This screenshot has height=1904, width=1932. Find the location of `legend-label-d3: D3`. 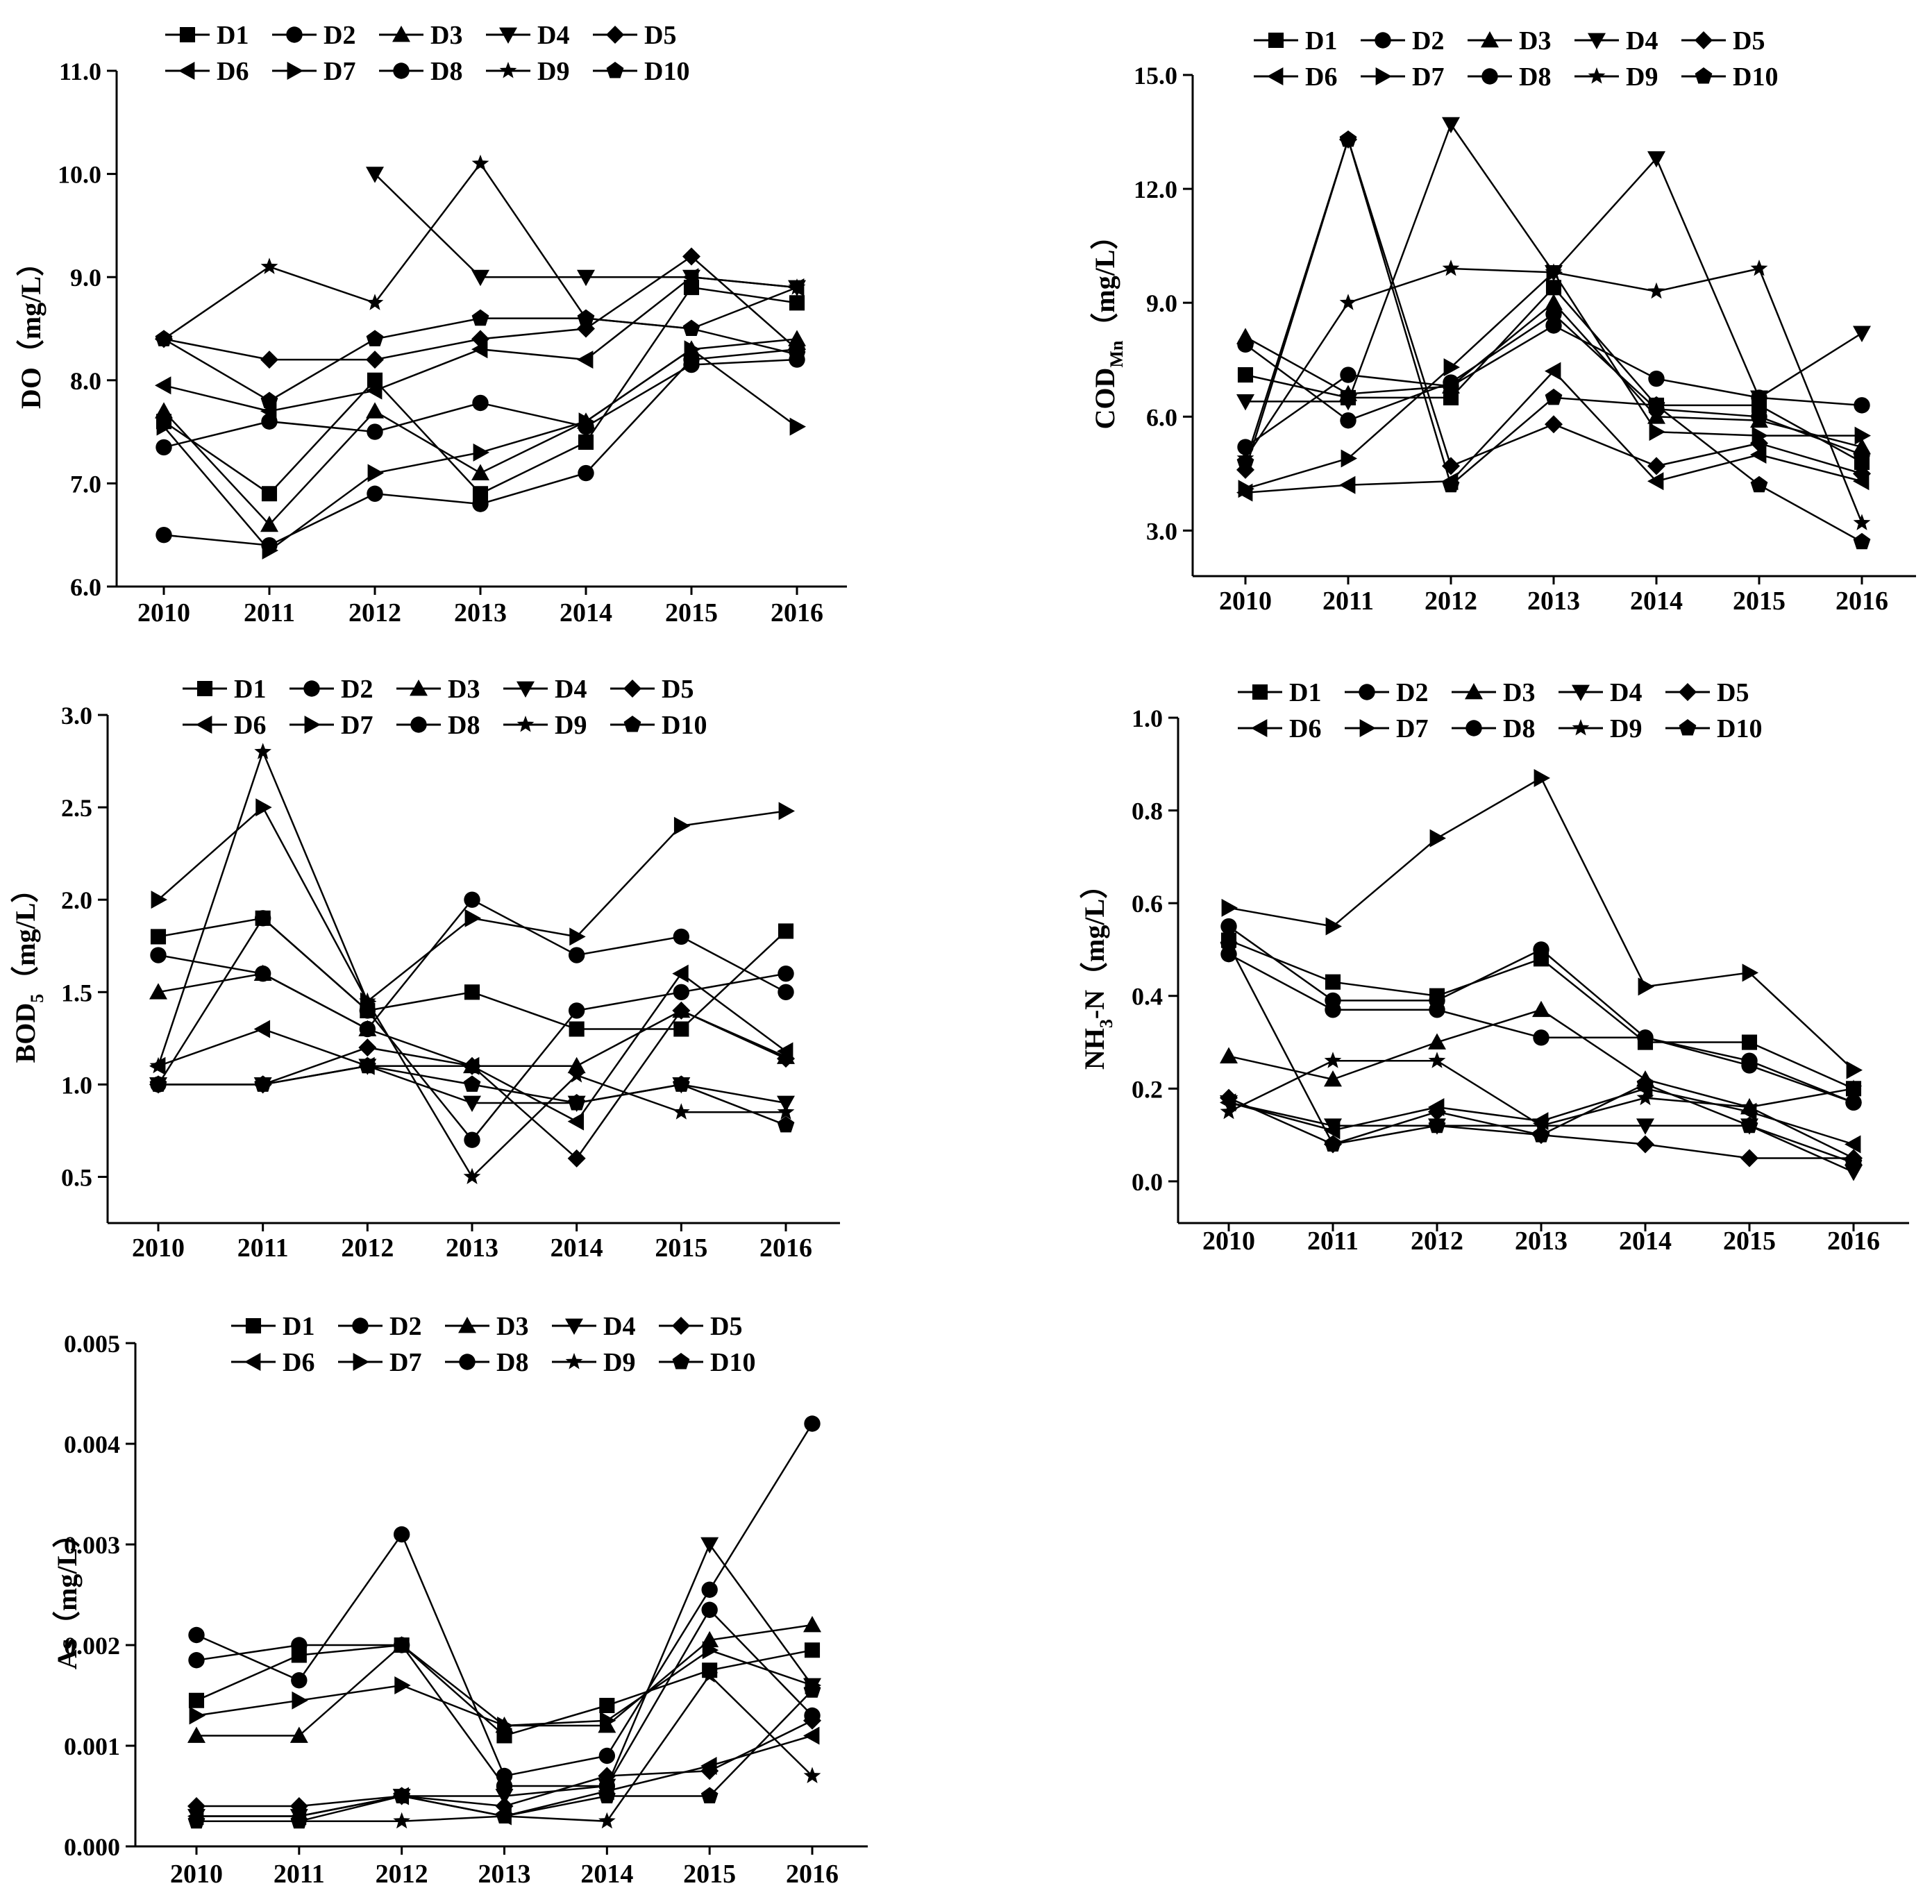

legend-label-d3: D3 is located at coordinates (1535, 41).